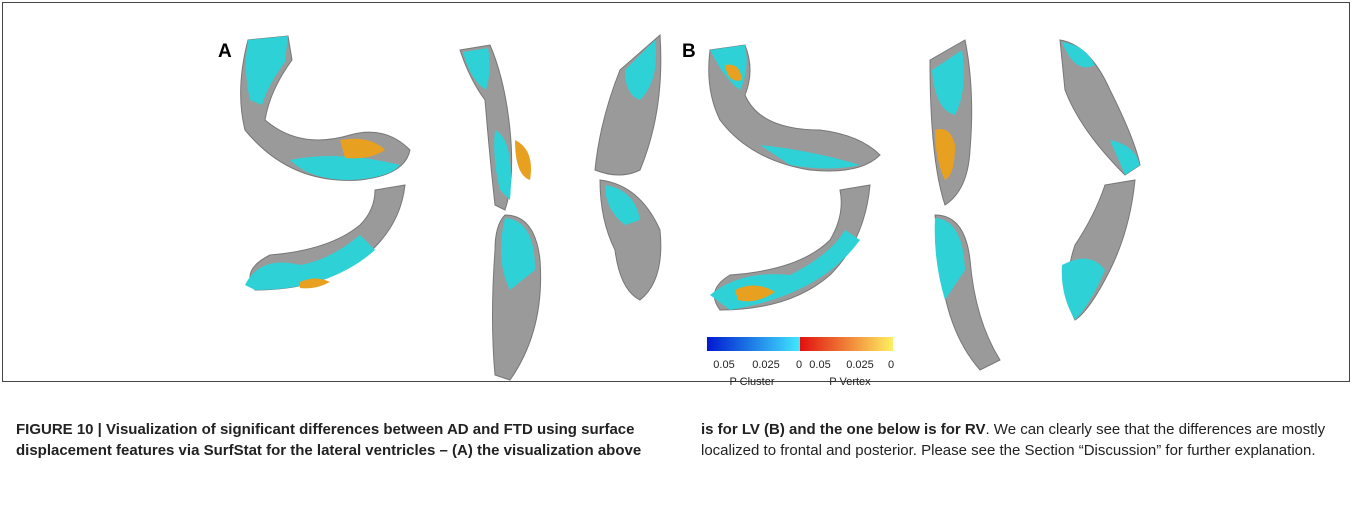 Image resolution: width=1354 pixels, height=513 pixels. I want to click on colorbar-label: P Vertex, so click(850, 382).